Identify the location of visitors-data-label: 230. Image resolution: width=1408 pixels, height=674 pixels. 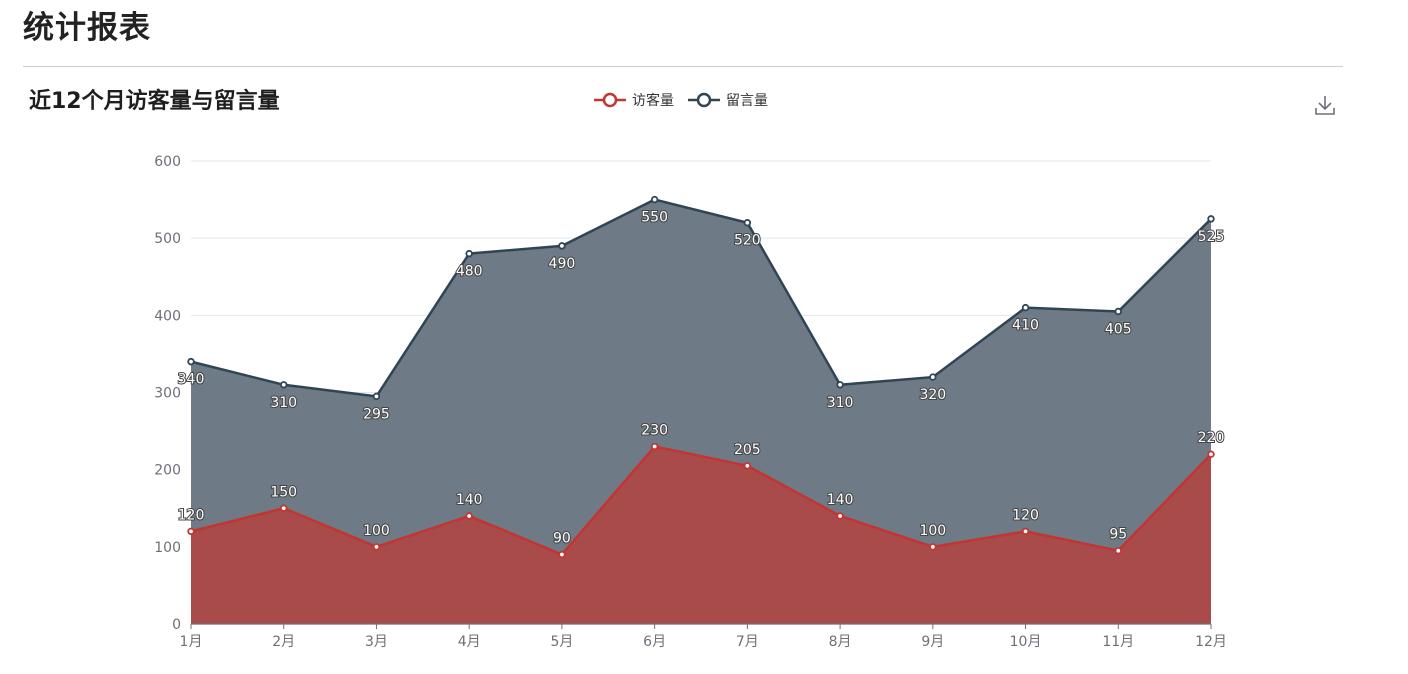
(654, 431).